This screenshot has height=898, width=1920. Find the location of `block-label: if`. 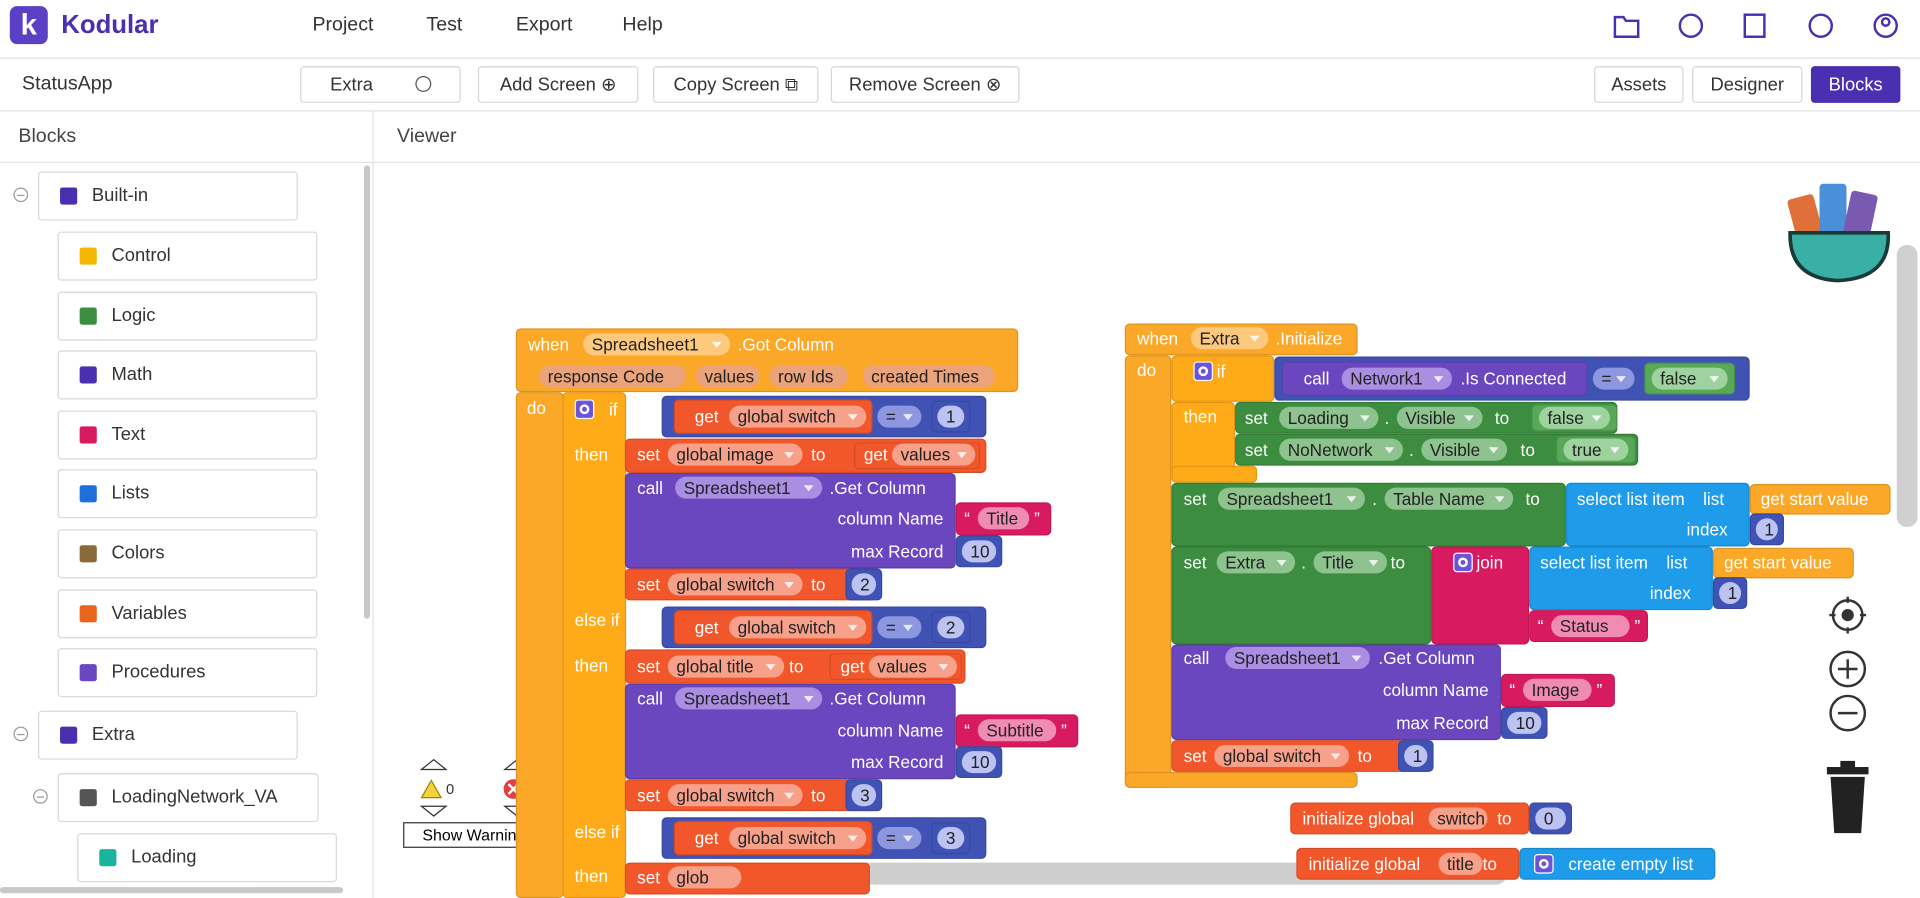

block-label: if is located at coordinates (613, 409).